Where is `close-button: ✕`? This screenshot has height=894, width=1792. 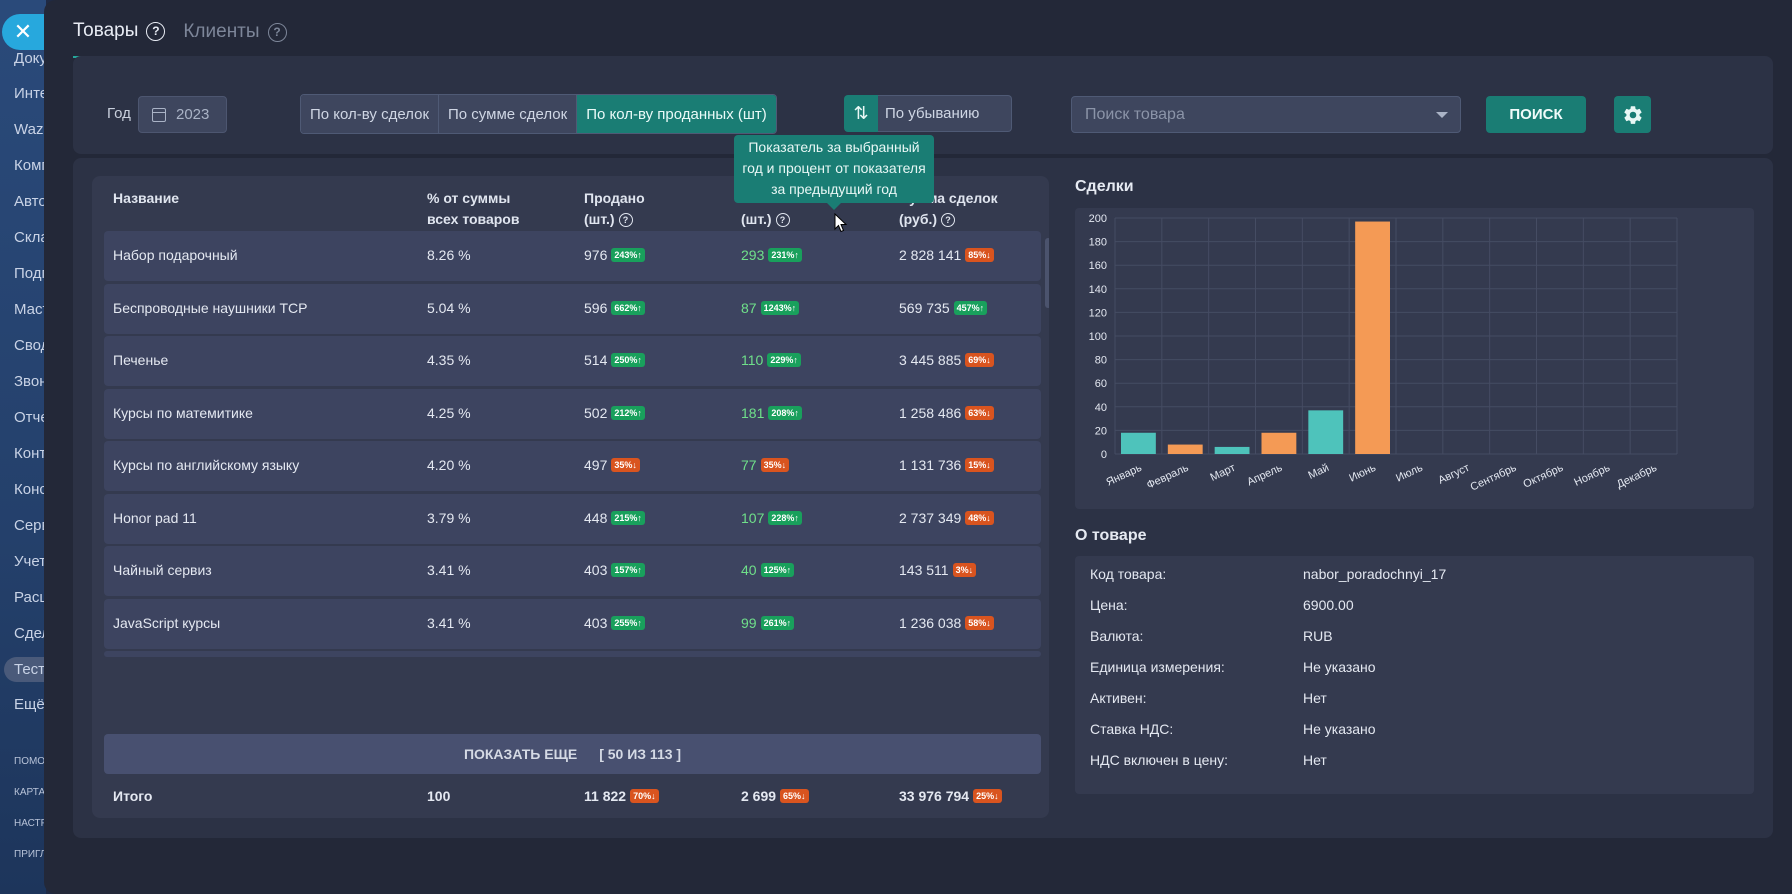 close-button: ✕ is located at coordinates (23, 32).